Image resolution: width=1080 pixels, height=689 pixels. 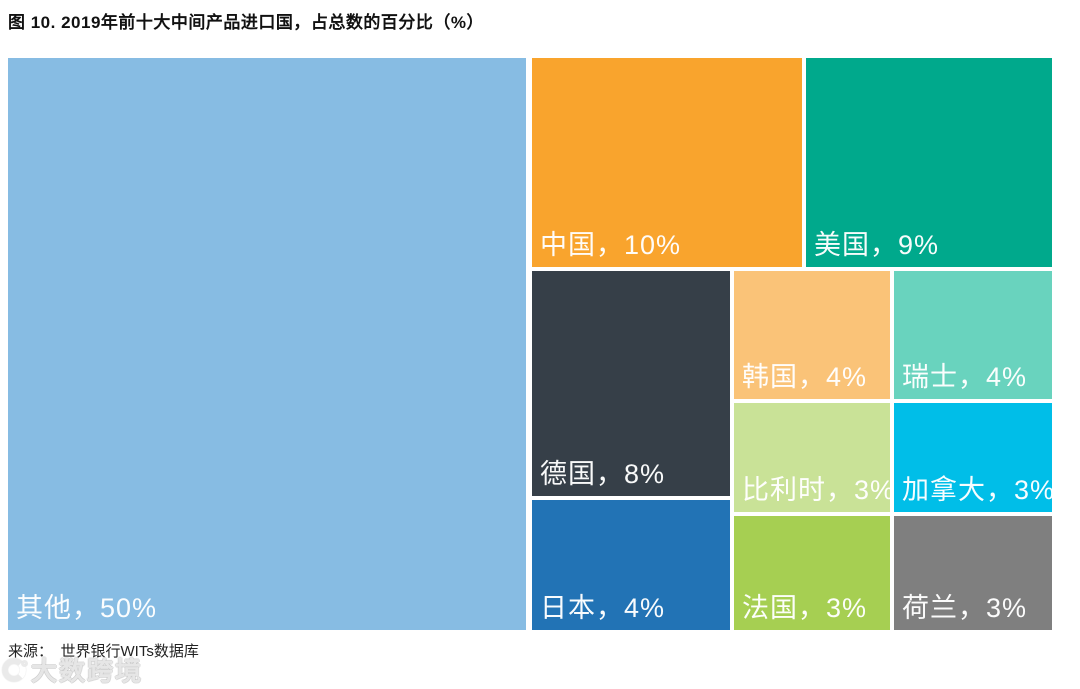 I want to click on treemap-cell-美国: 美国，9%, so click(x=929, y=162).